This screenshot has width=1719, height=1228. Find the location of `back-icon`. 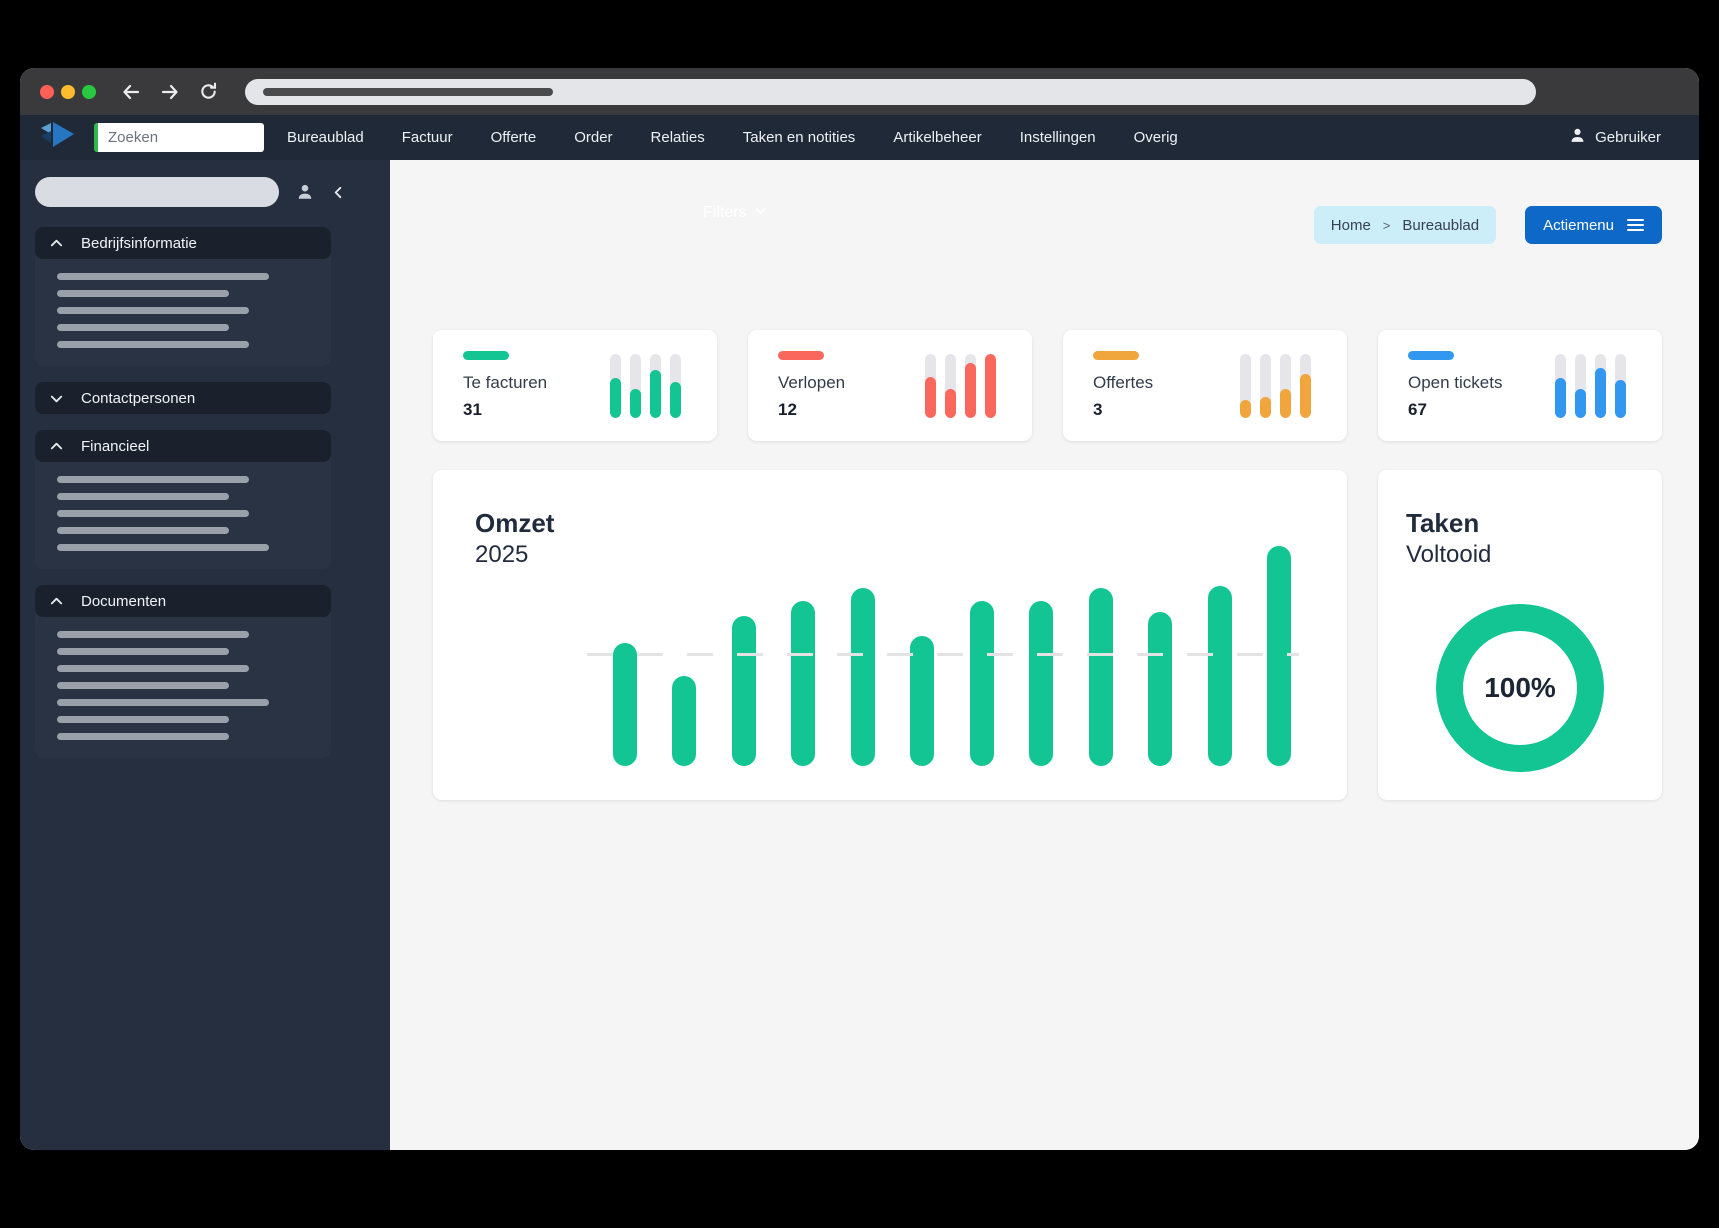

back-icon is located at coordinates (131, 92).